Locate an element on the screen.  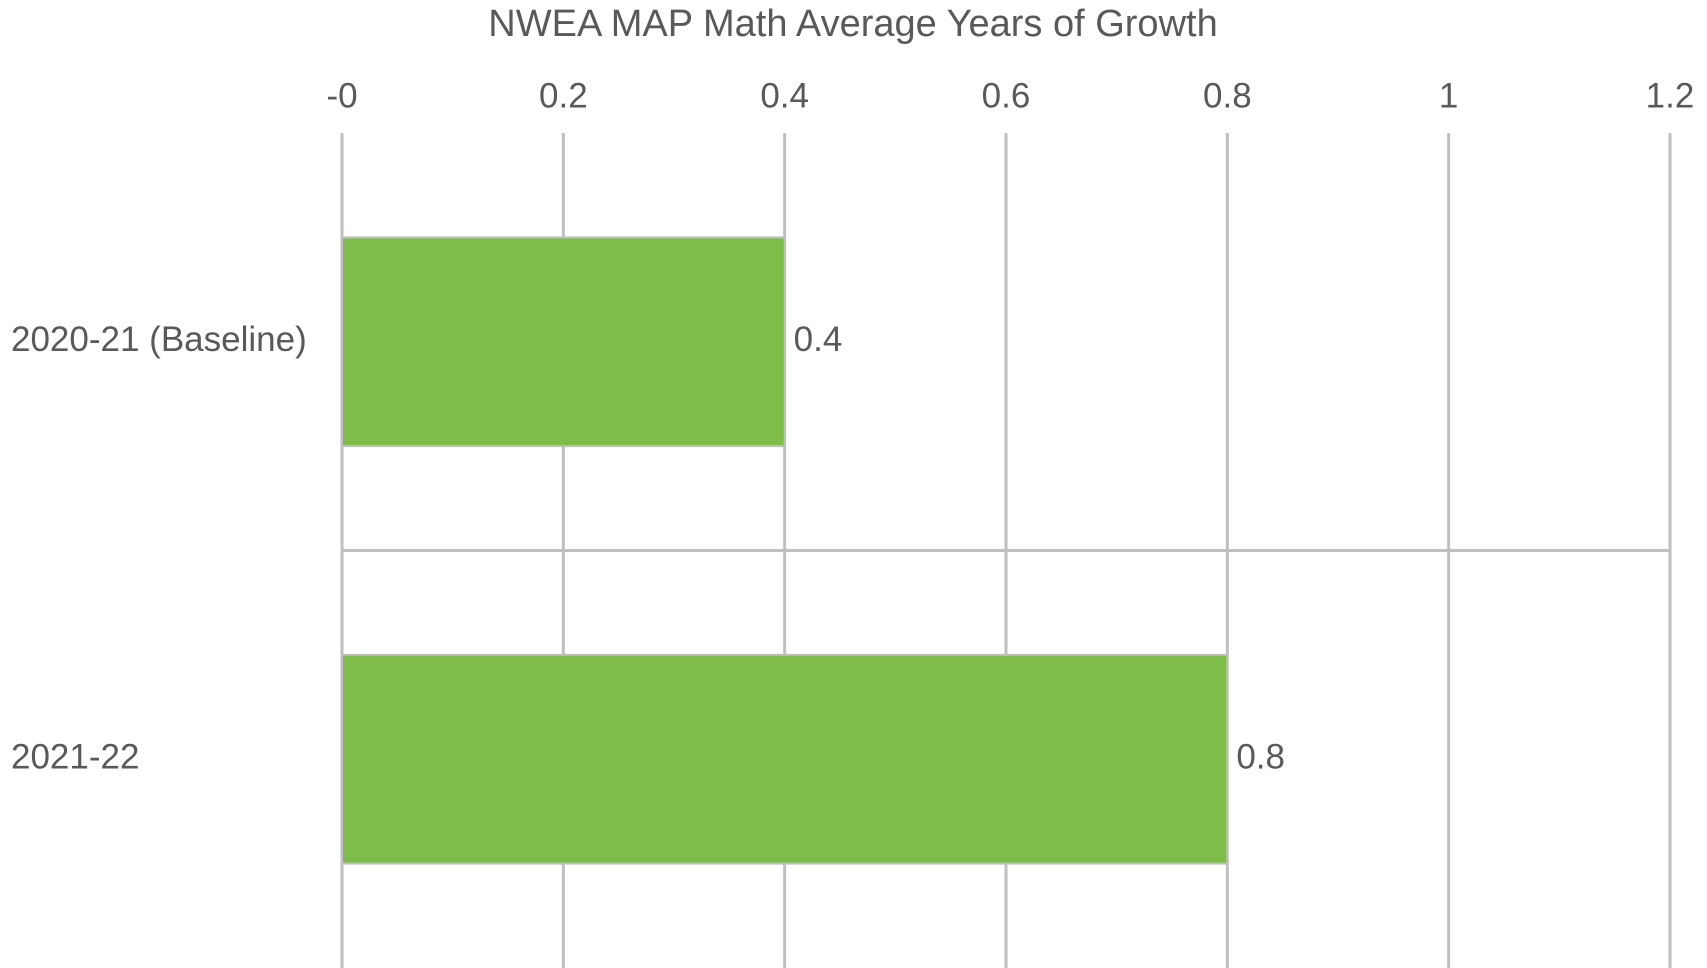
chart-title: NWEA MAP Math Average Years of Growth is located at coordinates (852, 24).